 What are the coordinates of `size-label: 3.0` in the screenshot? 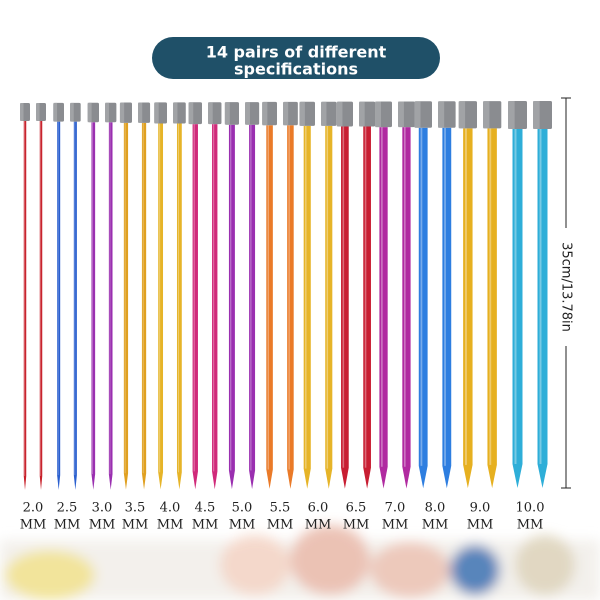 It's located at (102, 508).